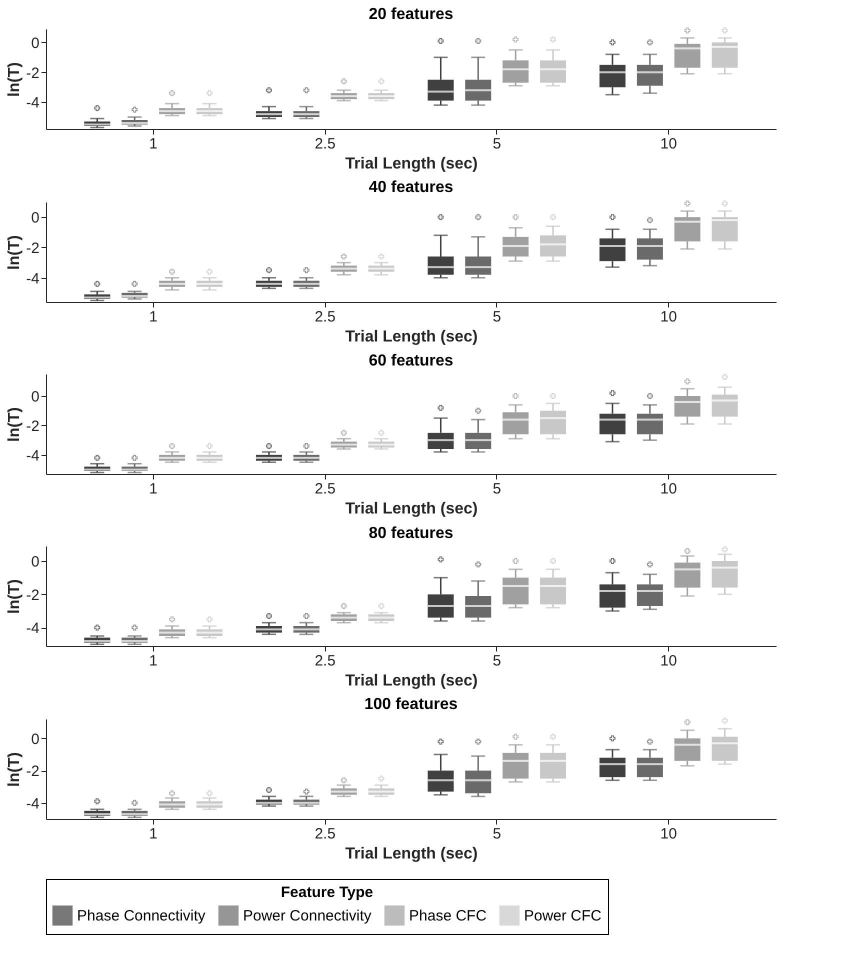  I want to click on legend-label: Power Connectivity, so click(307, 916).